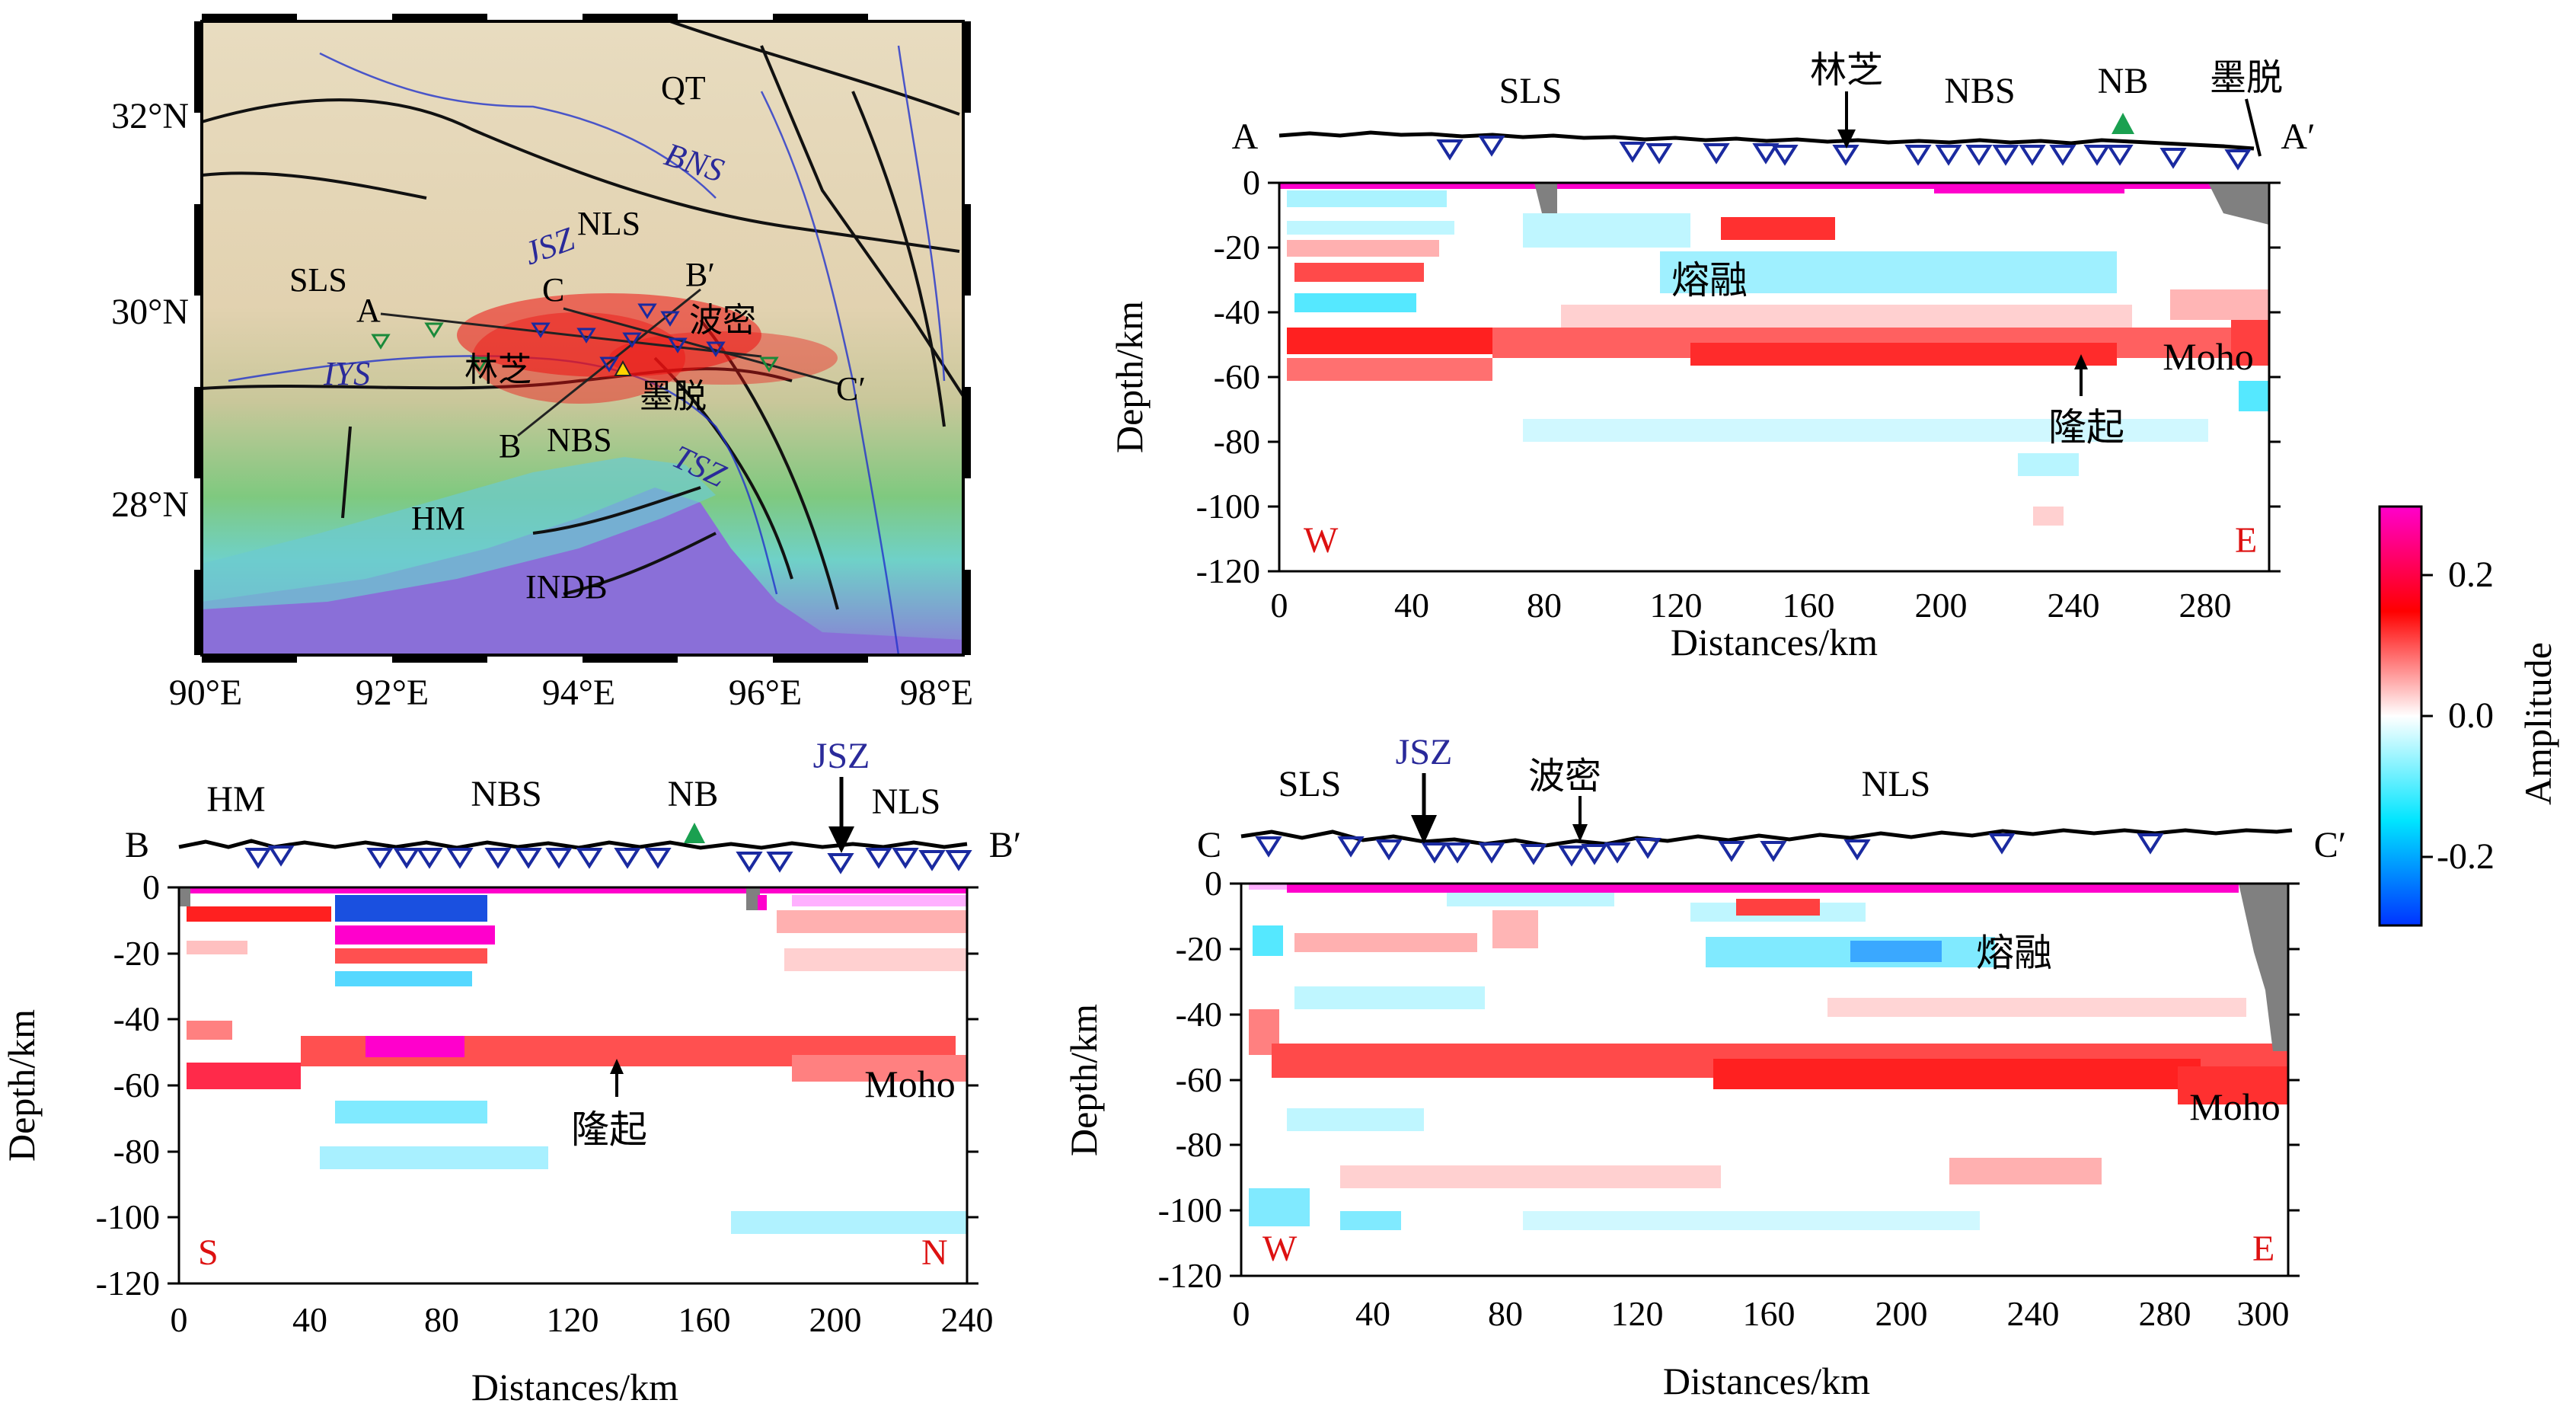 This screenshot has width=2576, height=1416. Describe the element at coordinates (2205, 605) in the screenshot. I see `aa-x-tick-280: 280` at that location.